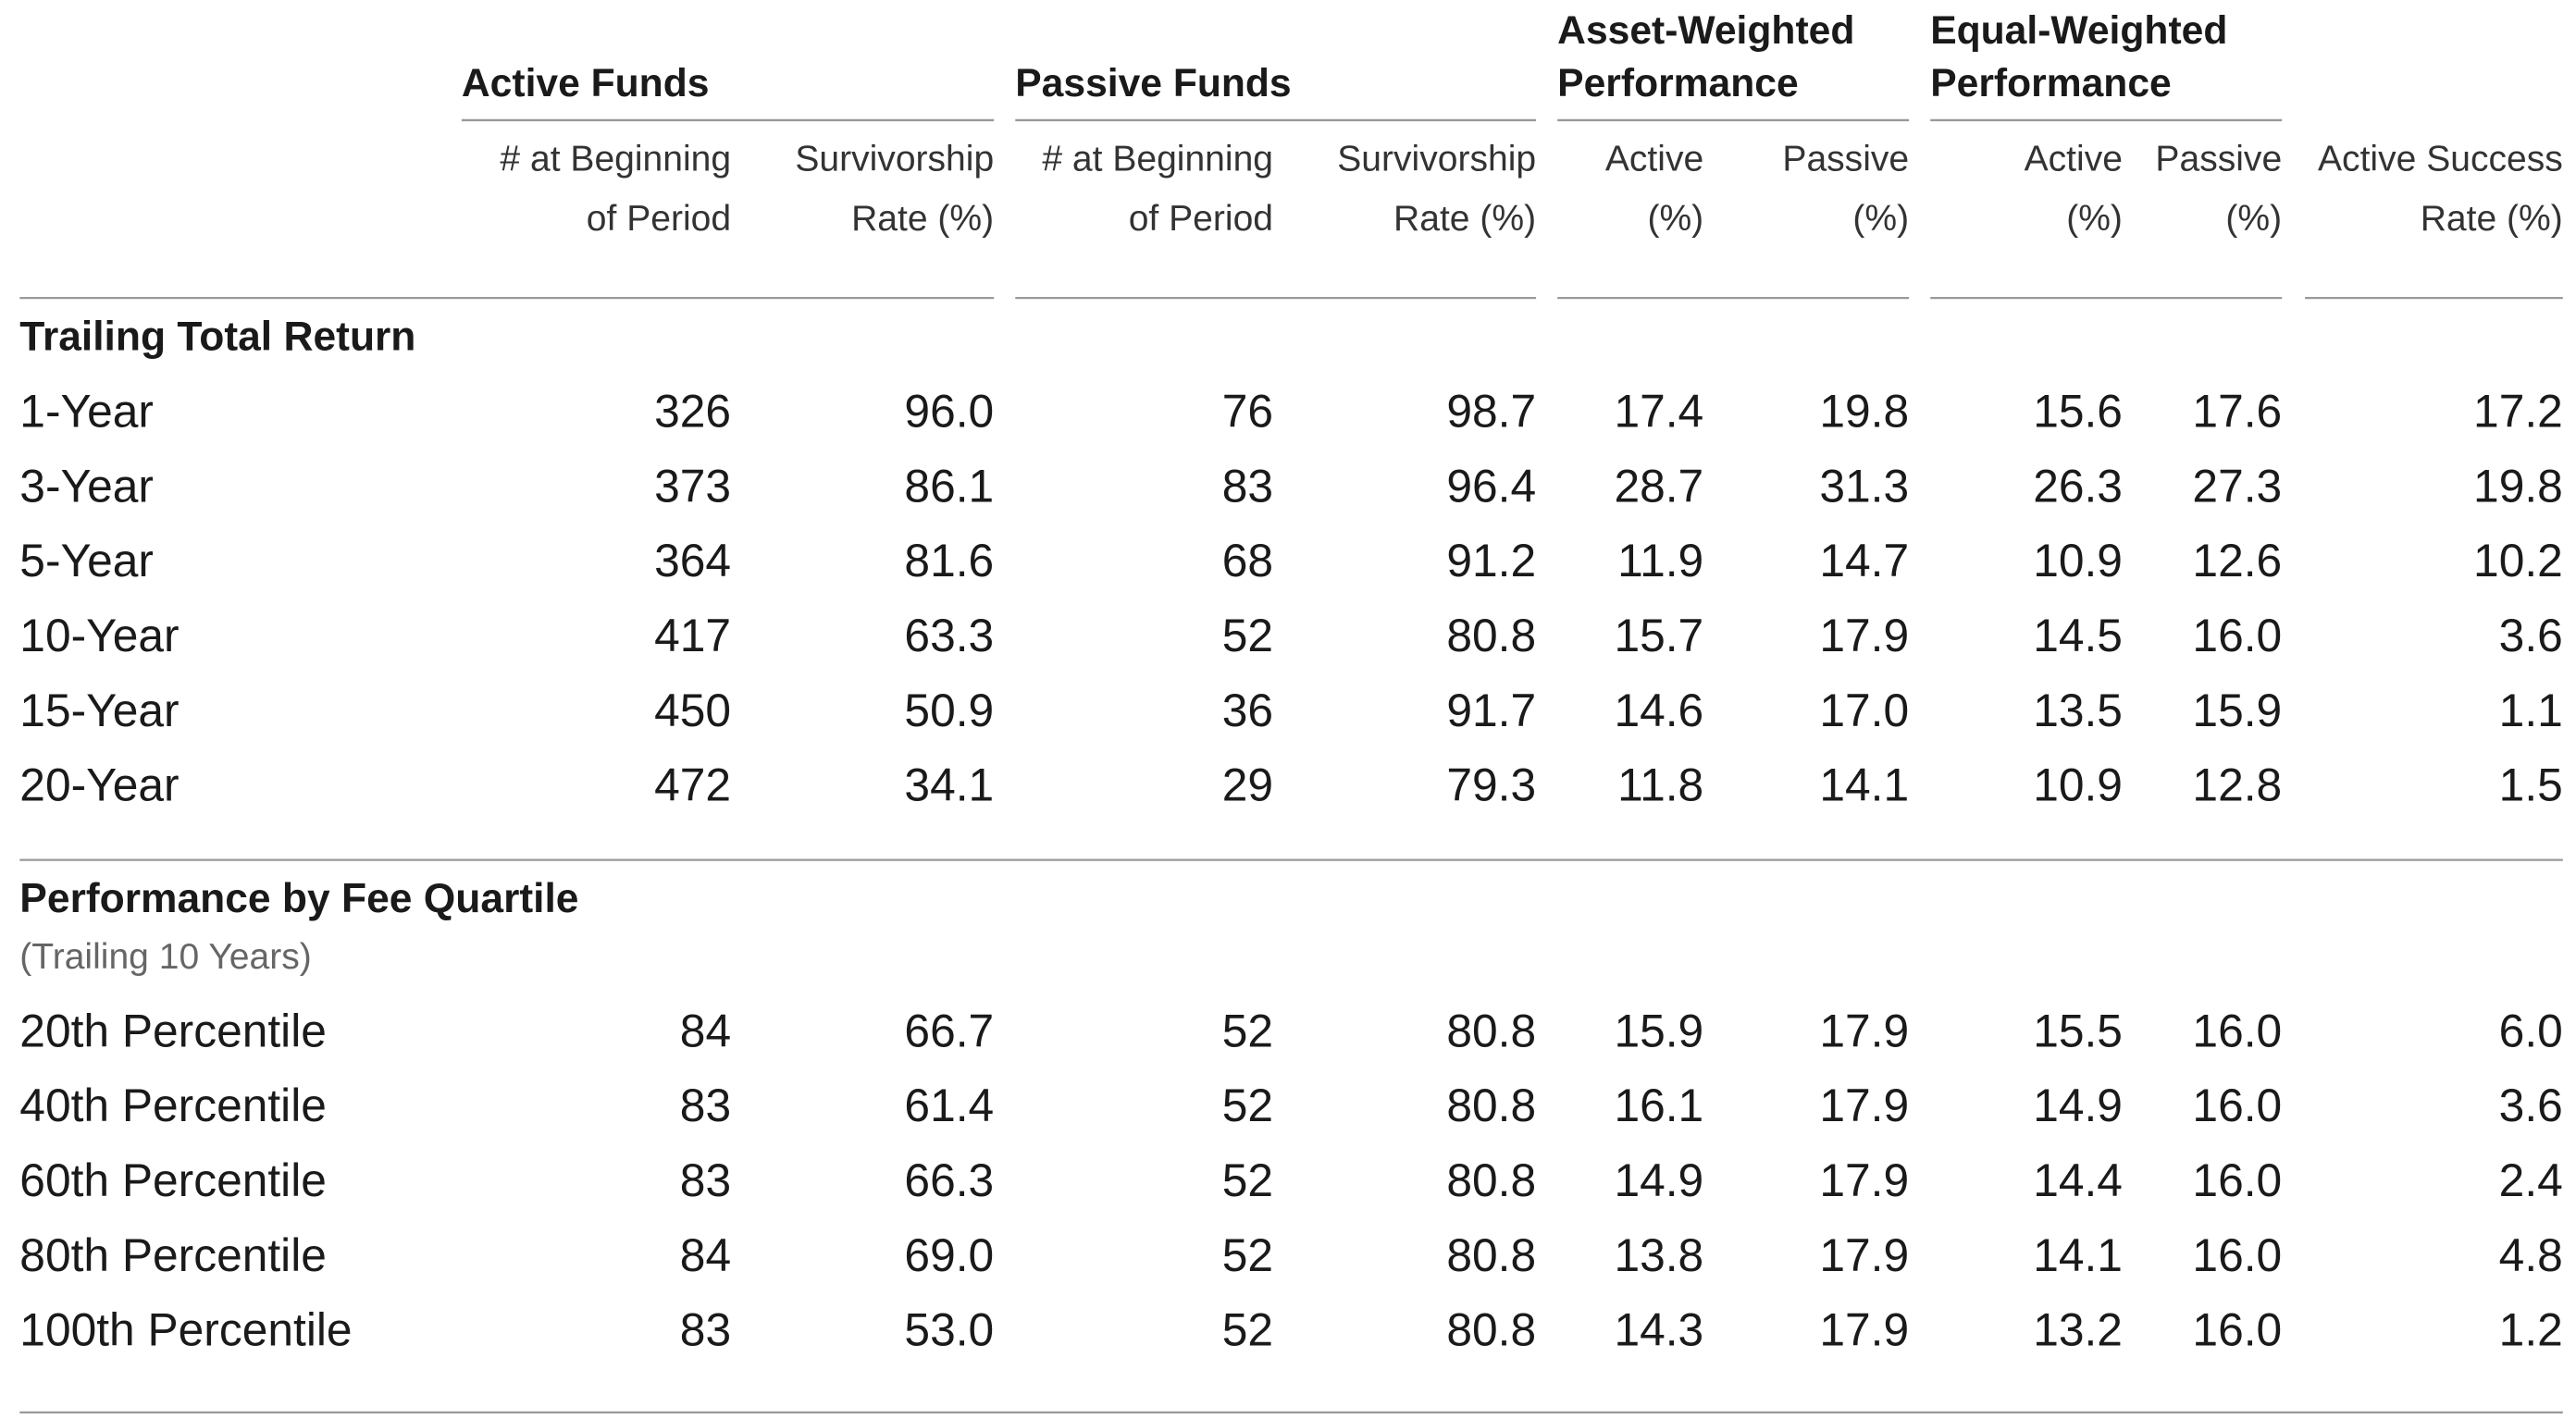  What do you see at coordinates (2531, 635) in the screenshot?
I see `cell-value: 3.6` at bounding box center [2531, 635].